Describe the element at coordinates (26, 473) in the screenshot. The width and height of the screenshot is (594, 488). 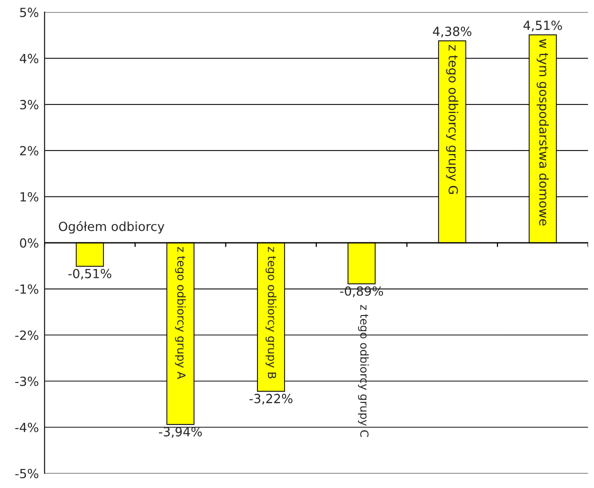
I see `y-tick-label: -5%` at that location.